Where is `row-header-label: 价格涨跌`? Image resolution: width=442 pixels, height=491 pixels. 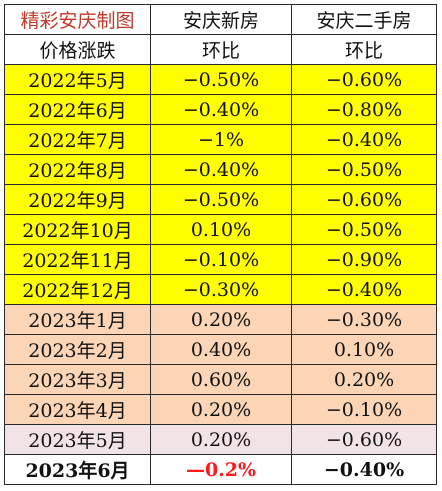 row-header-label: 价格涨跌 is located at coordinates (77, 49).